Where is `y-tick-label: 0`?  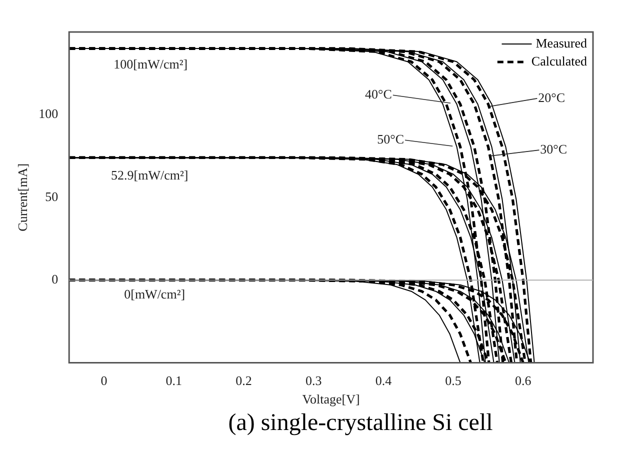
y-tick-label: 0 is located at coordinates (55, 279).